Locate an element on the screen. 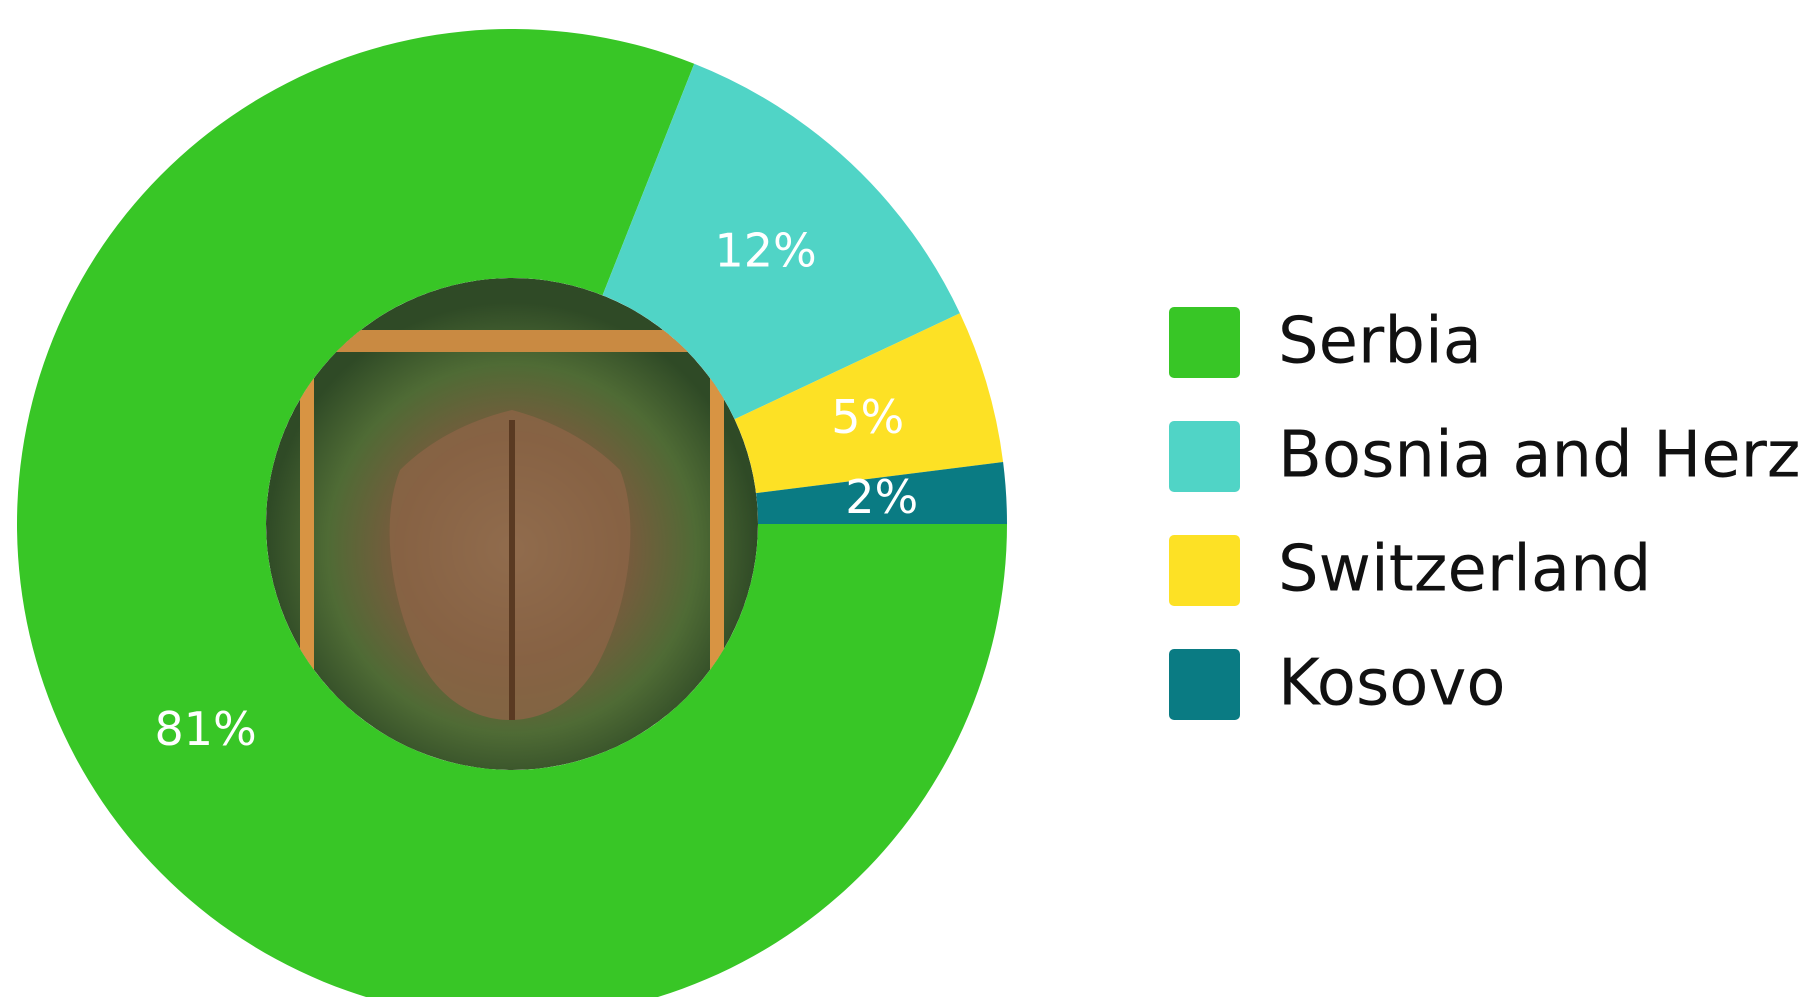 The width and height of the screenshot is (1806, 997). legend-label: Switzerland is located at coordinates (1464, 570).